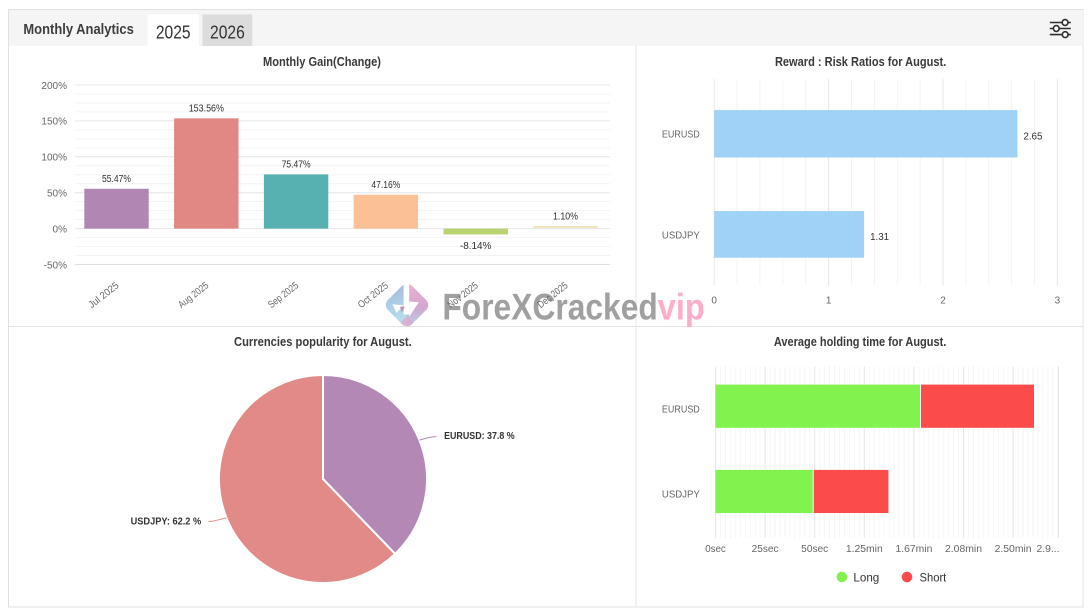 The height and width of the screenshot is (614, 1089). Describe the element at coordinates (322, 61) in the screenshot. I see `svg-text: Monthly Gain(Change)` at that location.